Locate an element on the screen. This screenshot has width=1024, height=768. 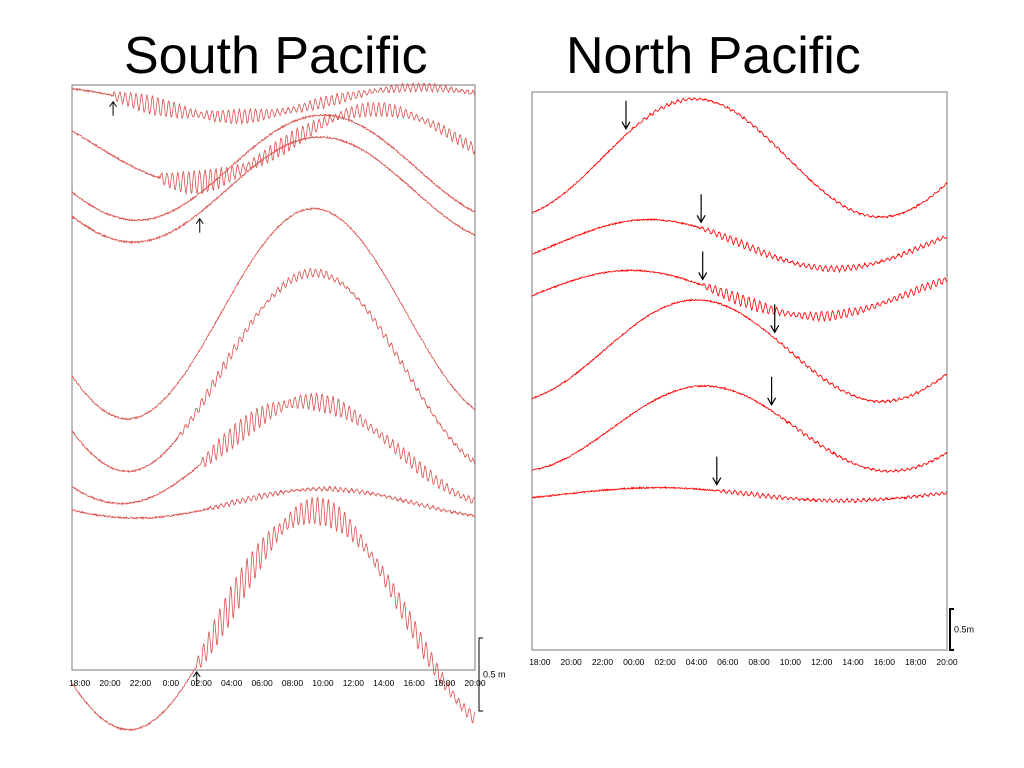
scale-bar: 0.5 m is located at coordinates (492, 674).